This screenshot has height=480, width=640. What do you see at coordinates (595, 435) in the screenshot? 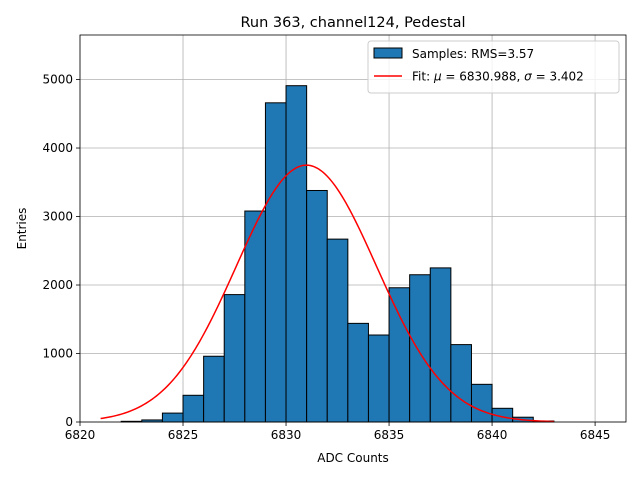
I see `x-tick-label: 6845` at bounding box center [595, 435].